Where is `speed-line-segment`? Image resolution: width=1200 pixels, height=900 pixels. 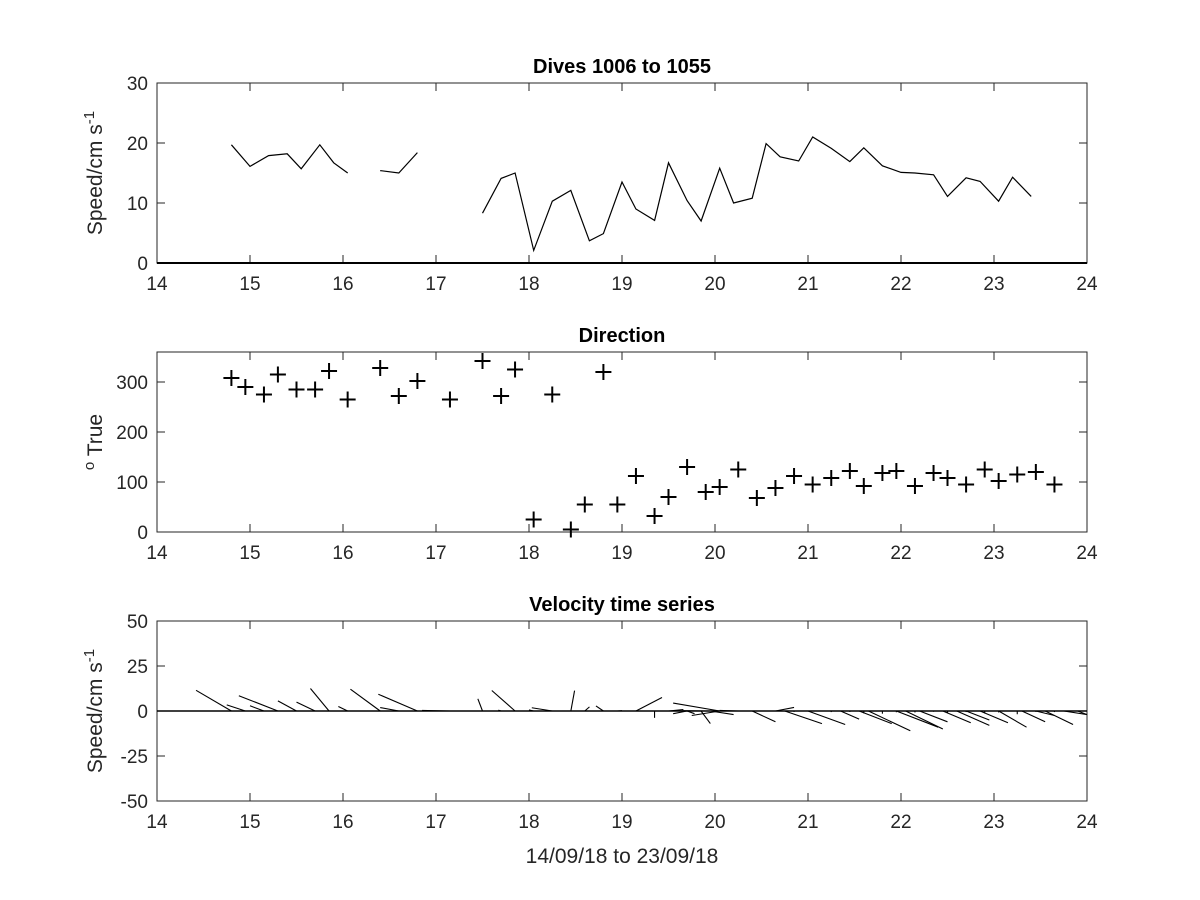
speed-line-segment is located at coordinates (289, 158).